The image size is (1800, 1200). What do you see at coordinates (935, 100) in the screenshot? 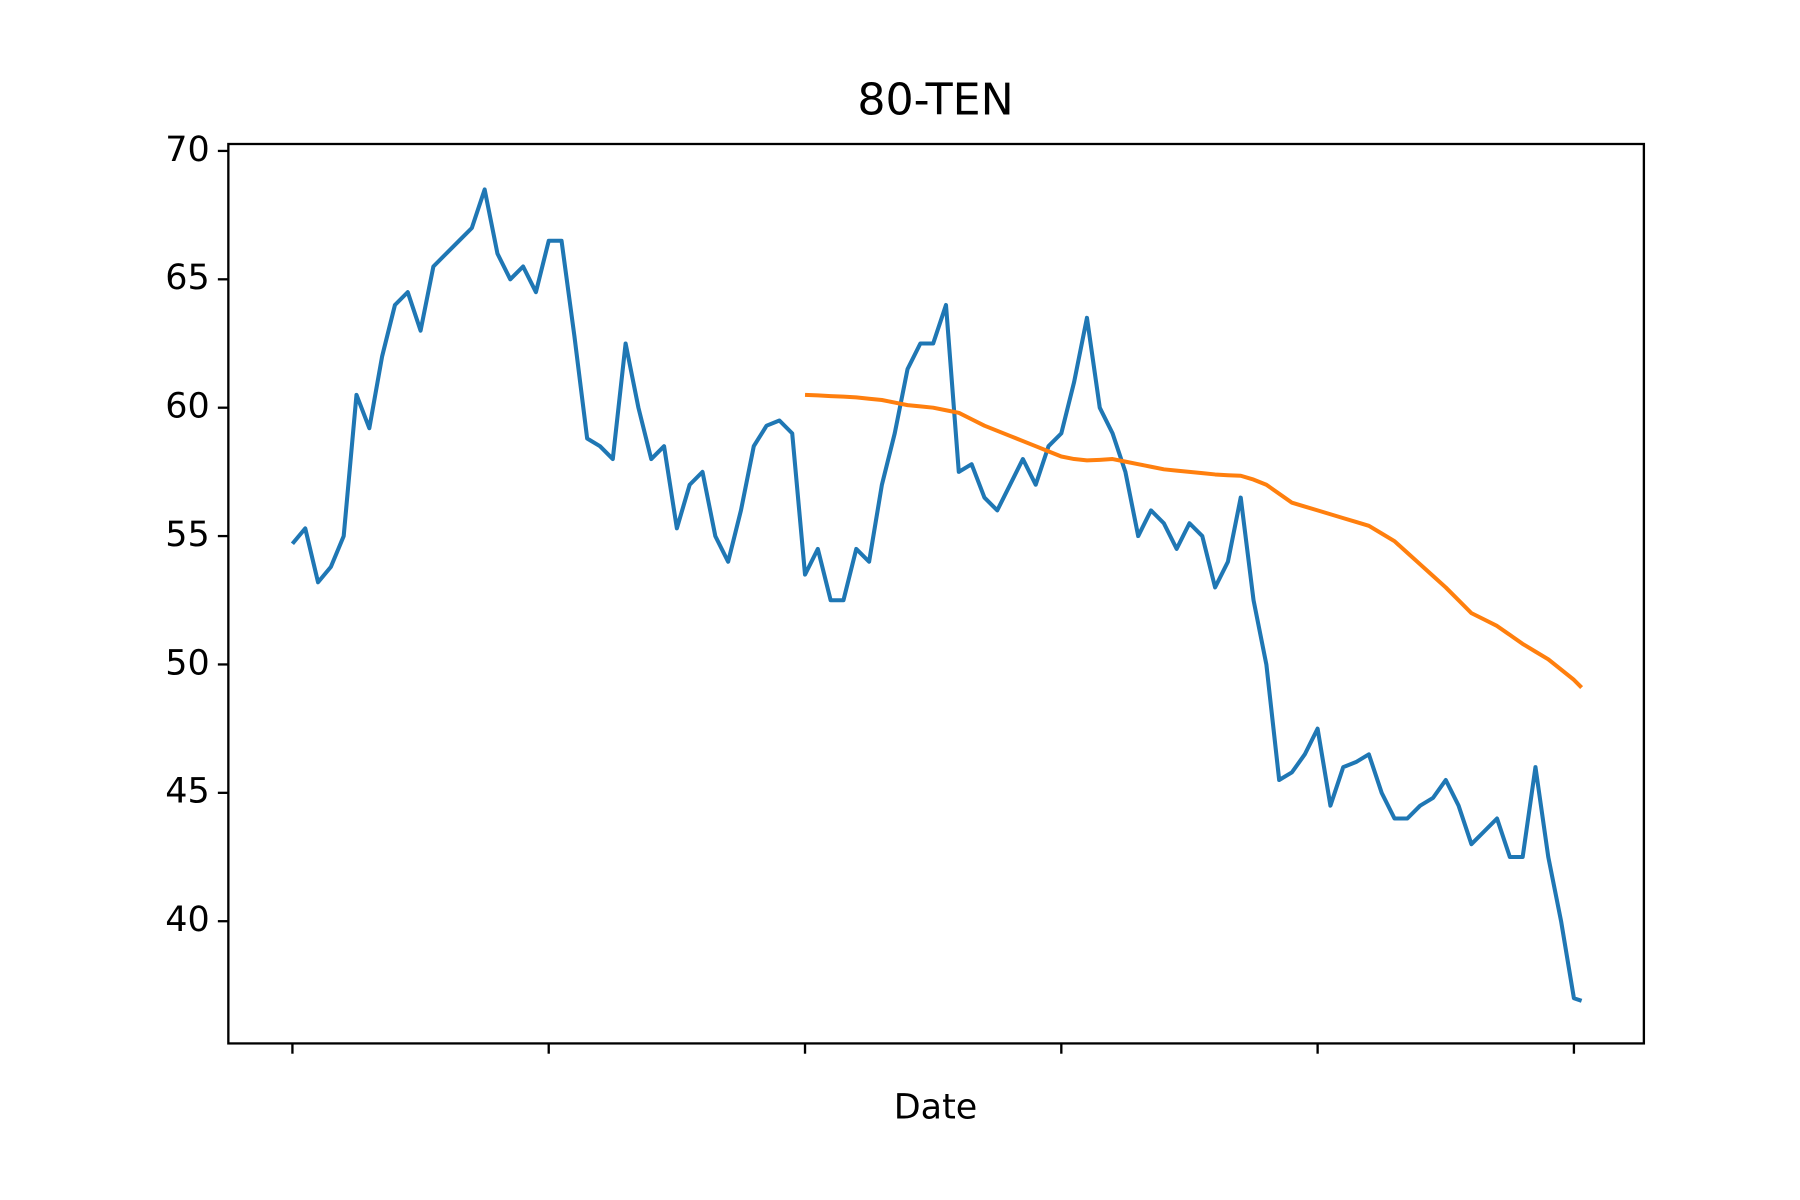
I see `chart-title: 80-TEN` at bounding box center [935, 100].